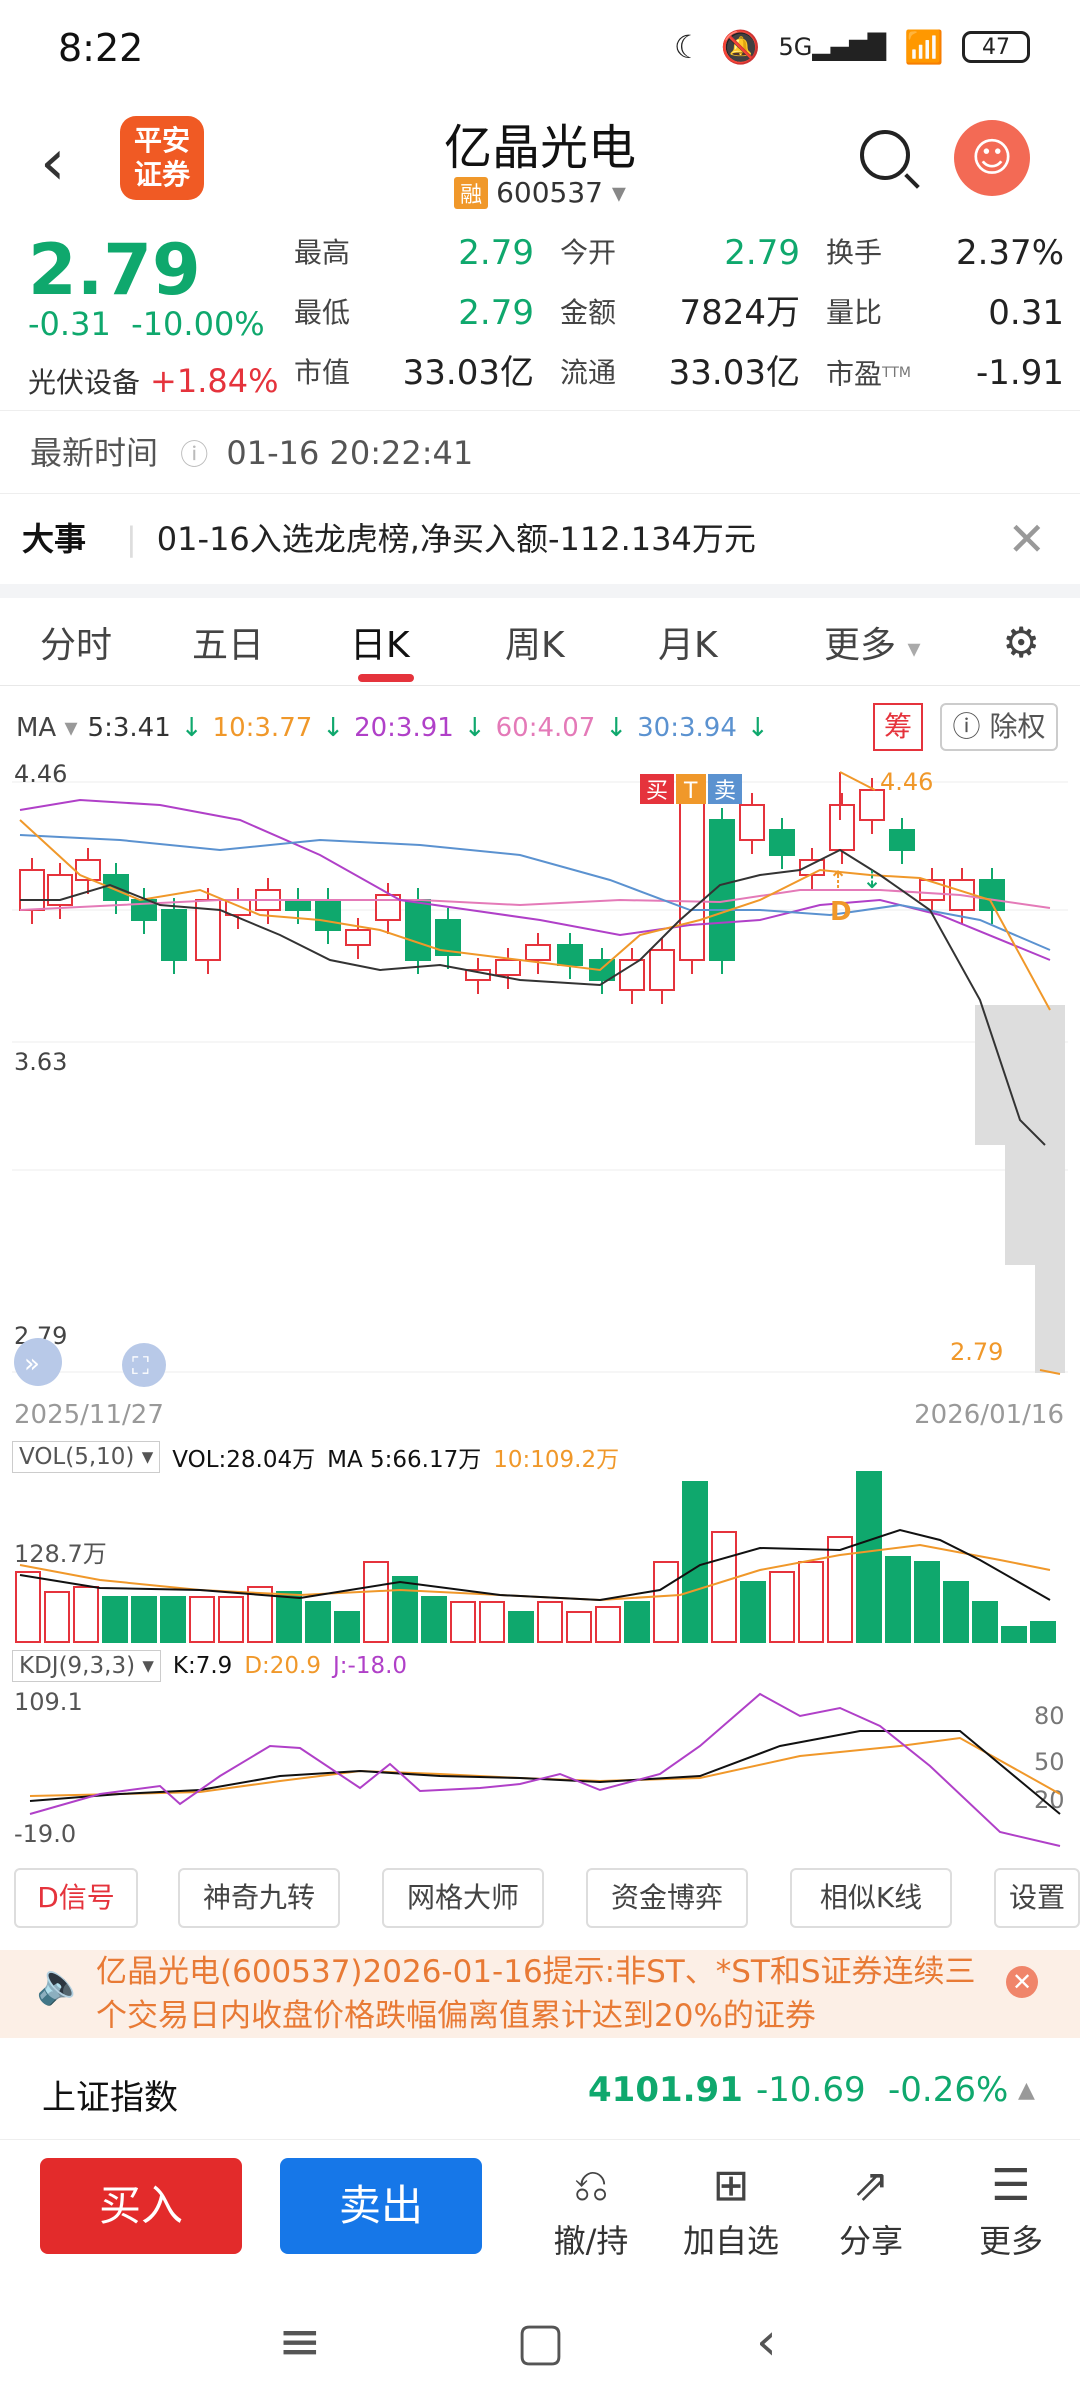 The image size is (1080, 2400). I want to click on gear-icon: ⚙, so click(1021, 642).